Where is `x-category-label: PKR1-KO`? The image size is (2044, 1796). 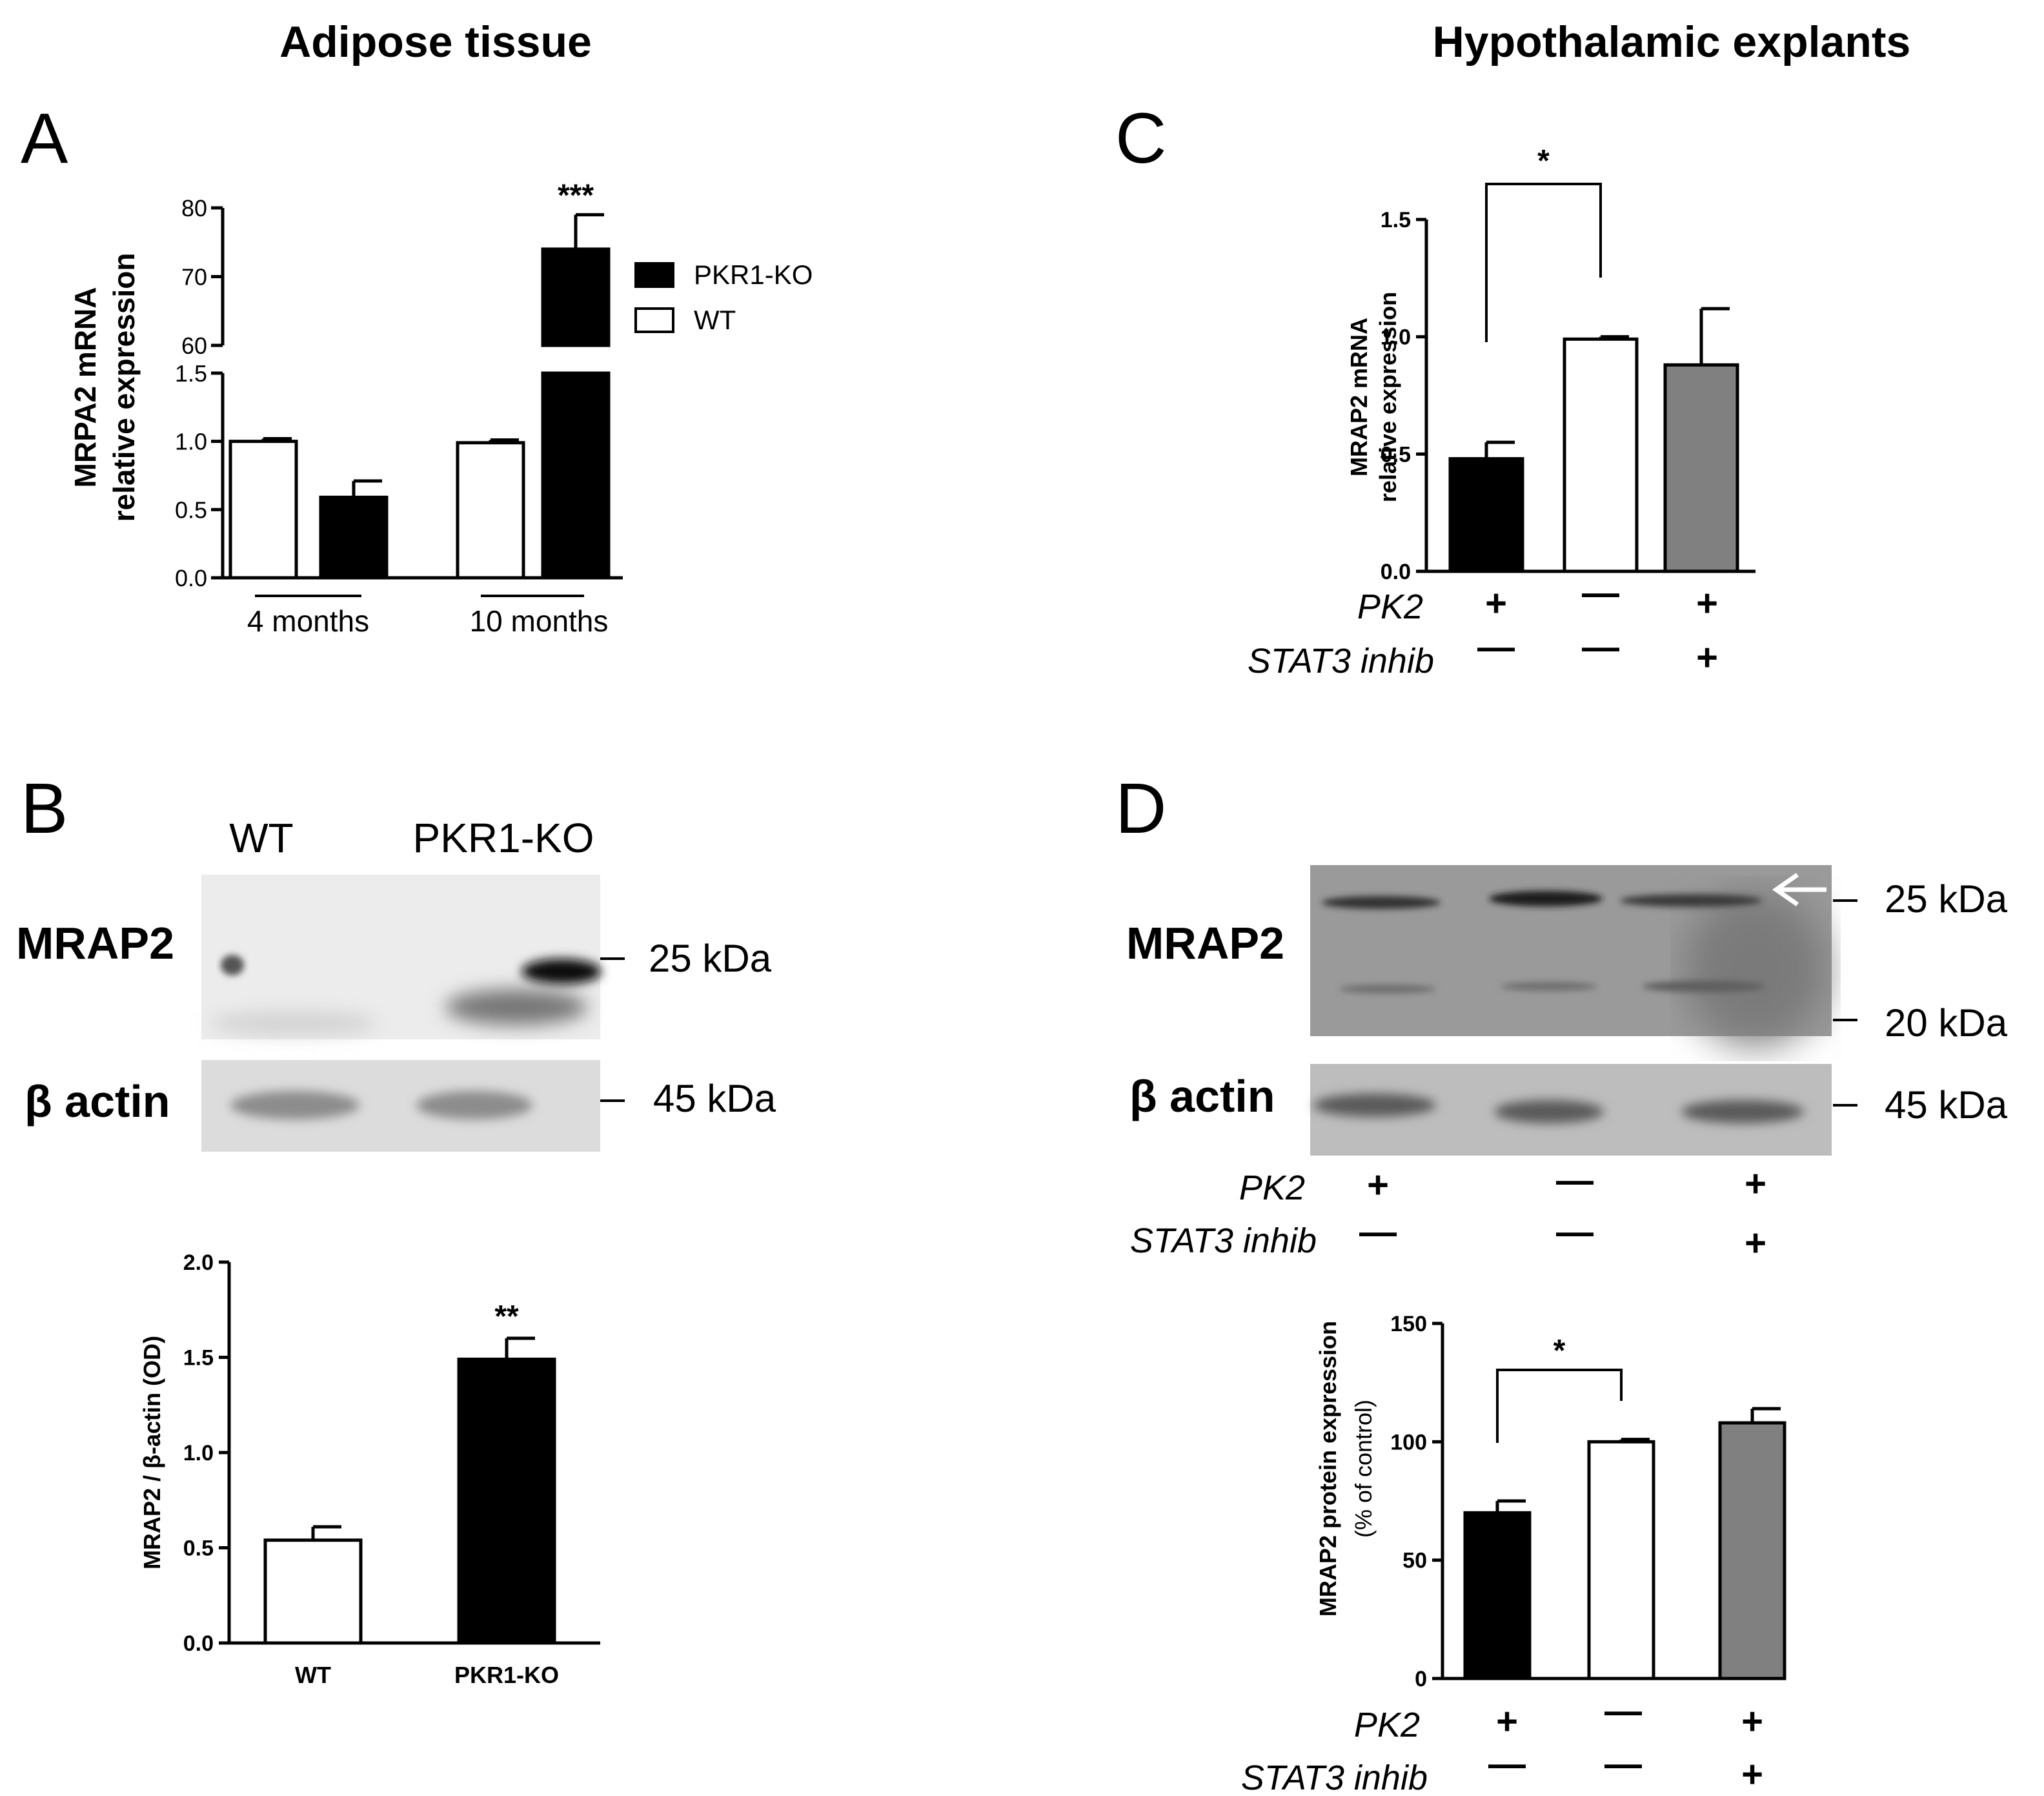
x-category-label: PKR1-KO is located at coordinates (506, 1675).